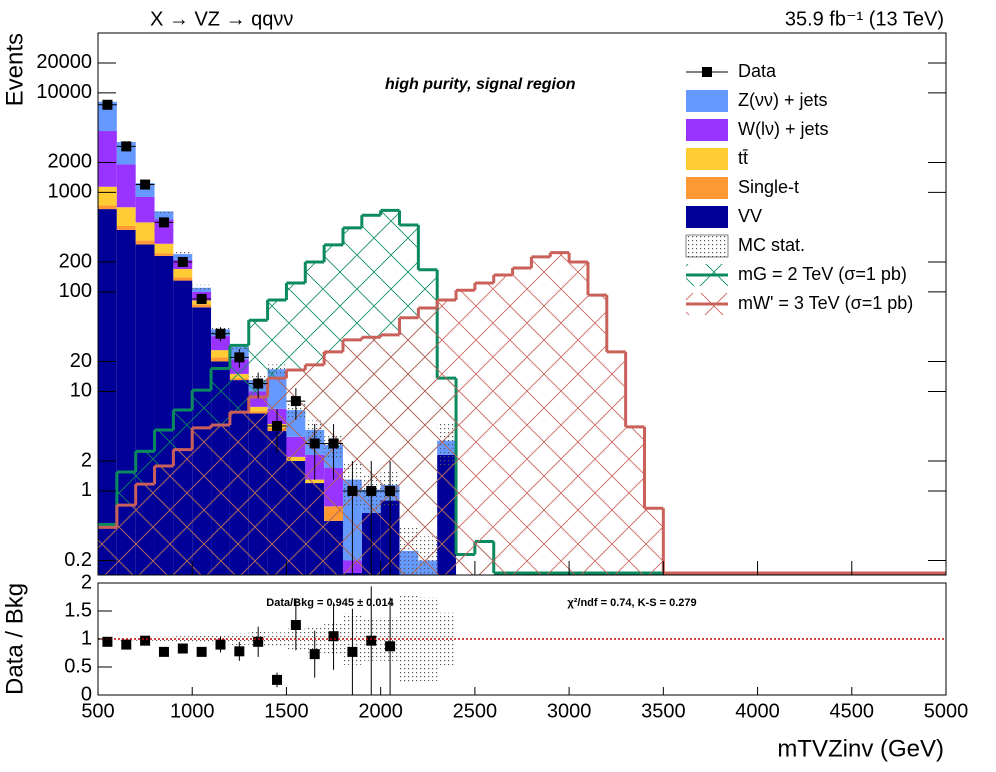  I want to click on ratio-y-tick-label: 1.5, so click(78, 610).